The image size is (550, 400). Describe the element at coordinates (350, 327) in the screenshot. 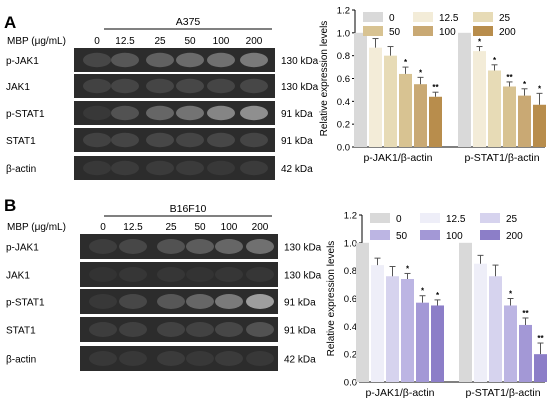

I see `y-tick-label: 0.4` at that location.